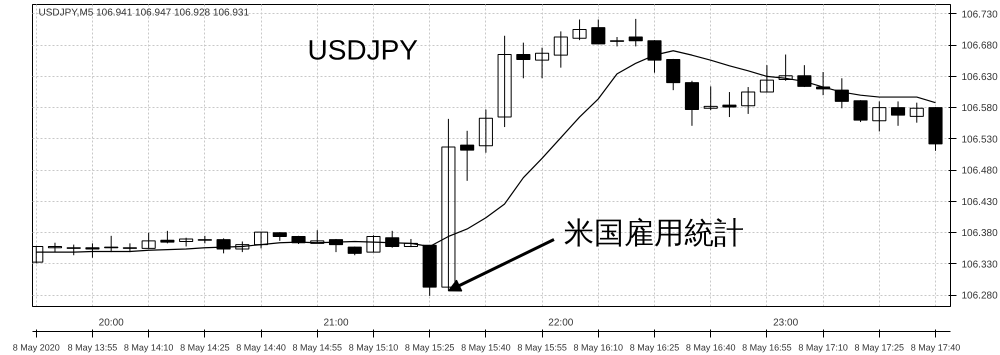 The height and width of the screenshot is (355, 1000). Describe the element at coordinates (144, 13) in the screenshot. I see `chart-subtitle: USDJPY,M5 106.941 106.947 106.928 106.931` at that location.